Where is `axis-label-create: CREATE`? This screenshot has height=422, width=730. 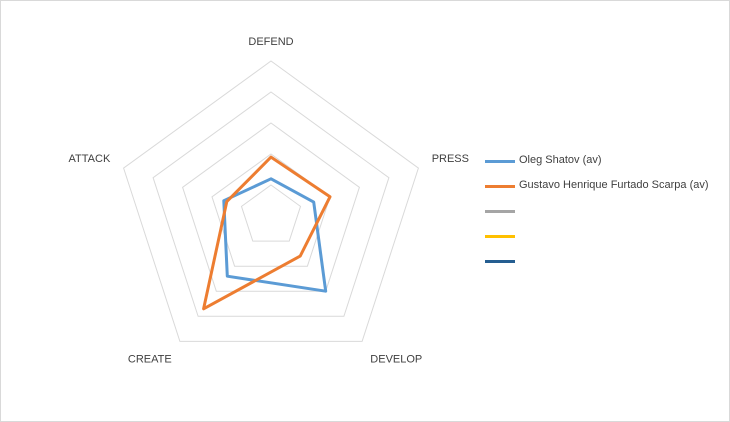 axis-label-create: CREATE is located at coordinates (150, 360).